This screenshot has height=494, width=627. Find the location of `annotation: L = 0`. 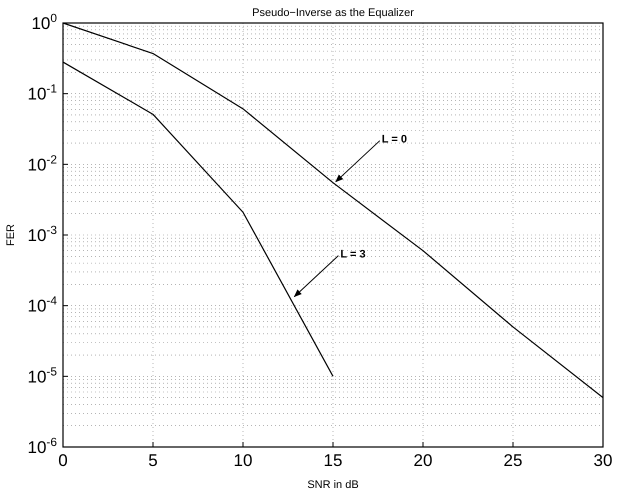

annotation: L = 0 is located at coordinates (394, 140).